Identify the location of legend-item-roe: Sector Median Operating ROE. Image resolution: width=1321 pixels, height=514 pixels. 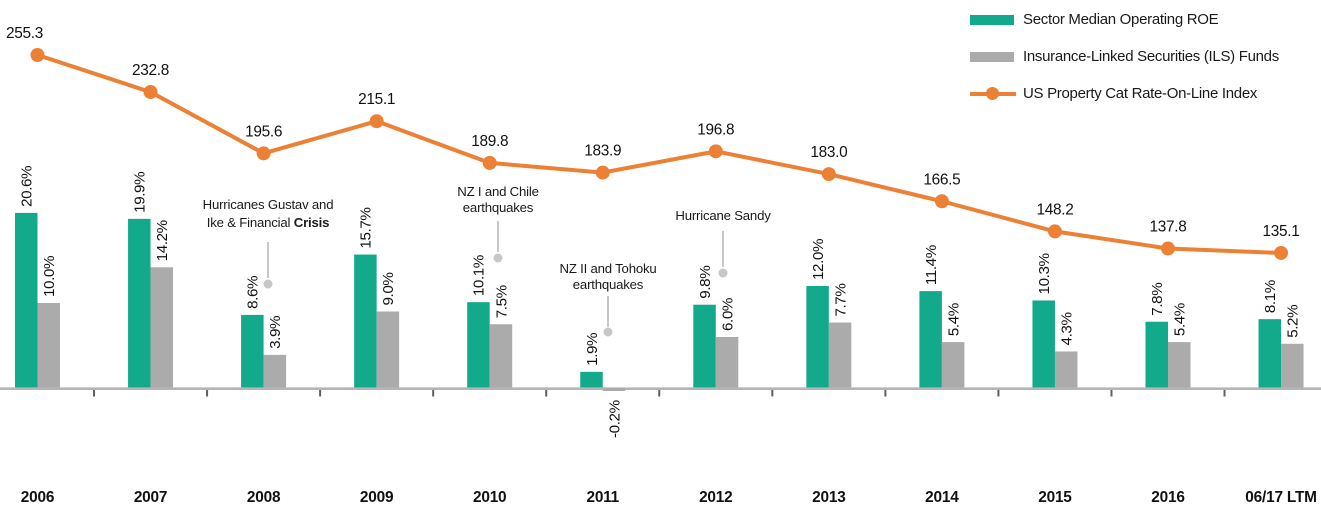
(1124, 19).